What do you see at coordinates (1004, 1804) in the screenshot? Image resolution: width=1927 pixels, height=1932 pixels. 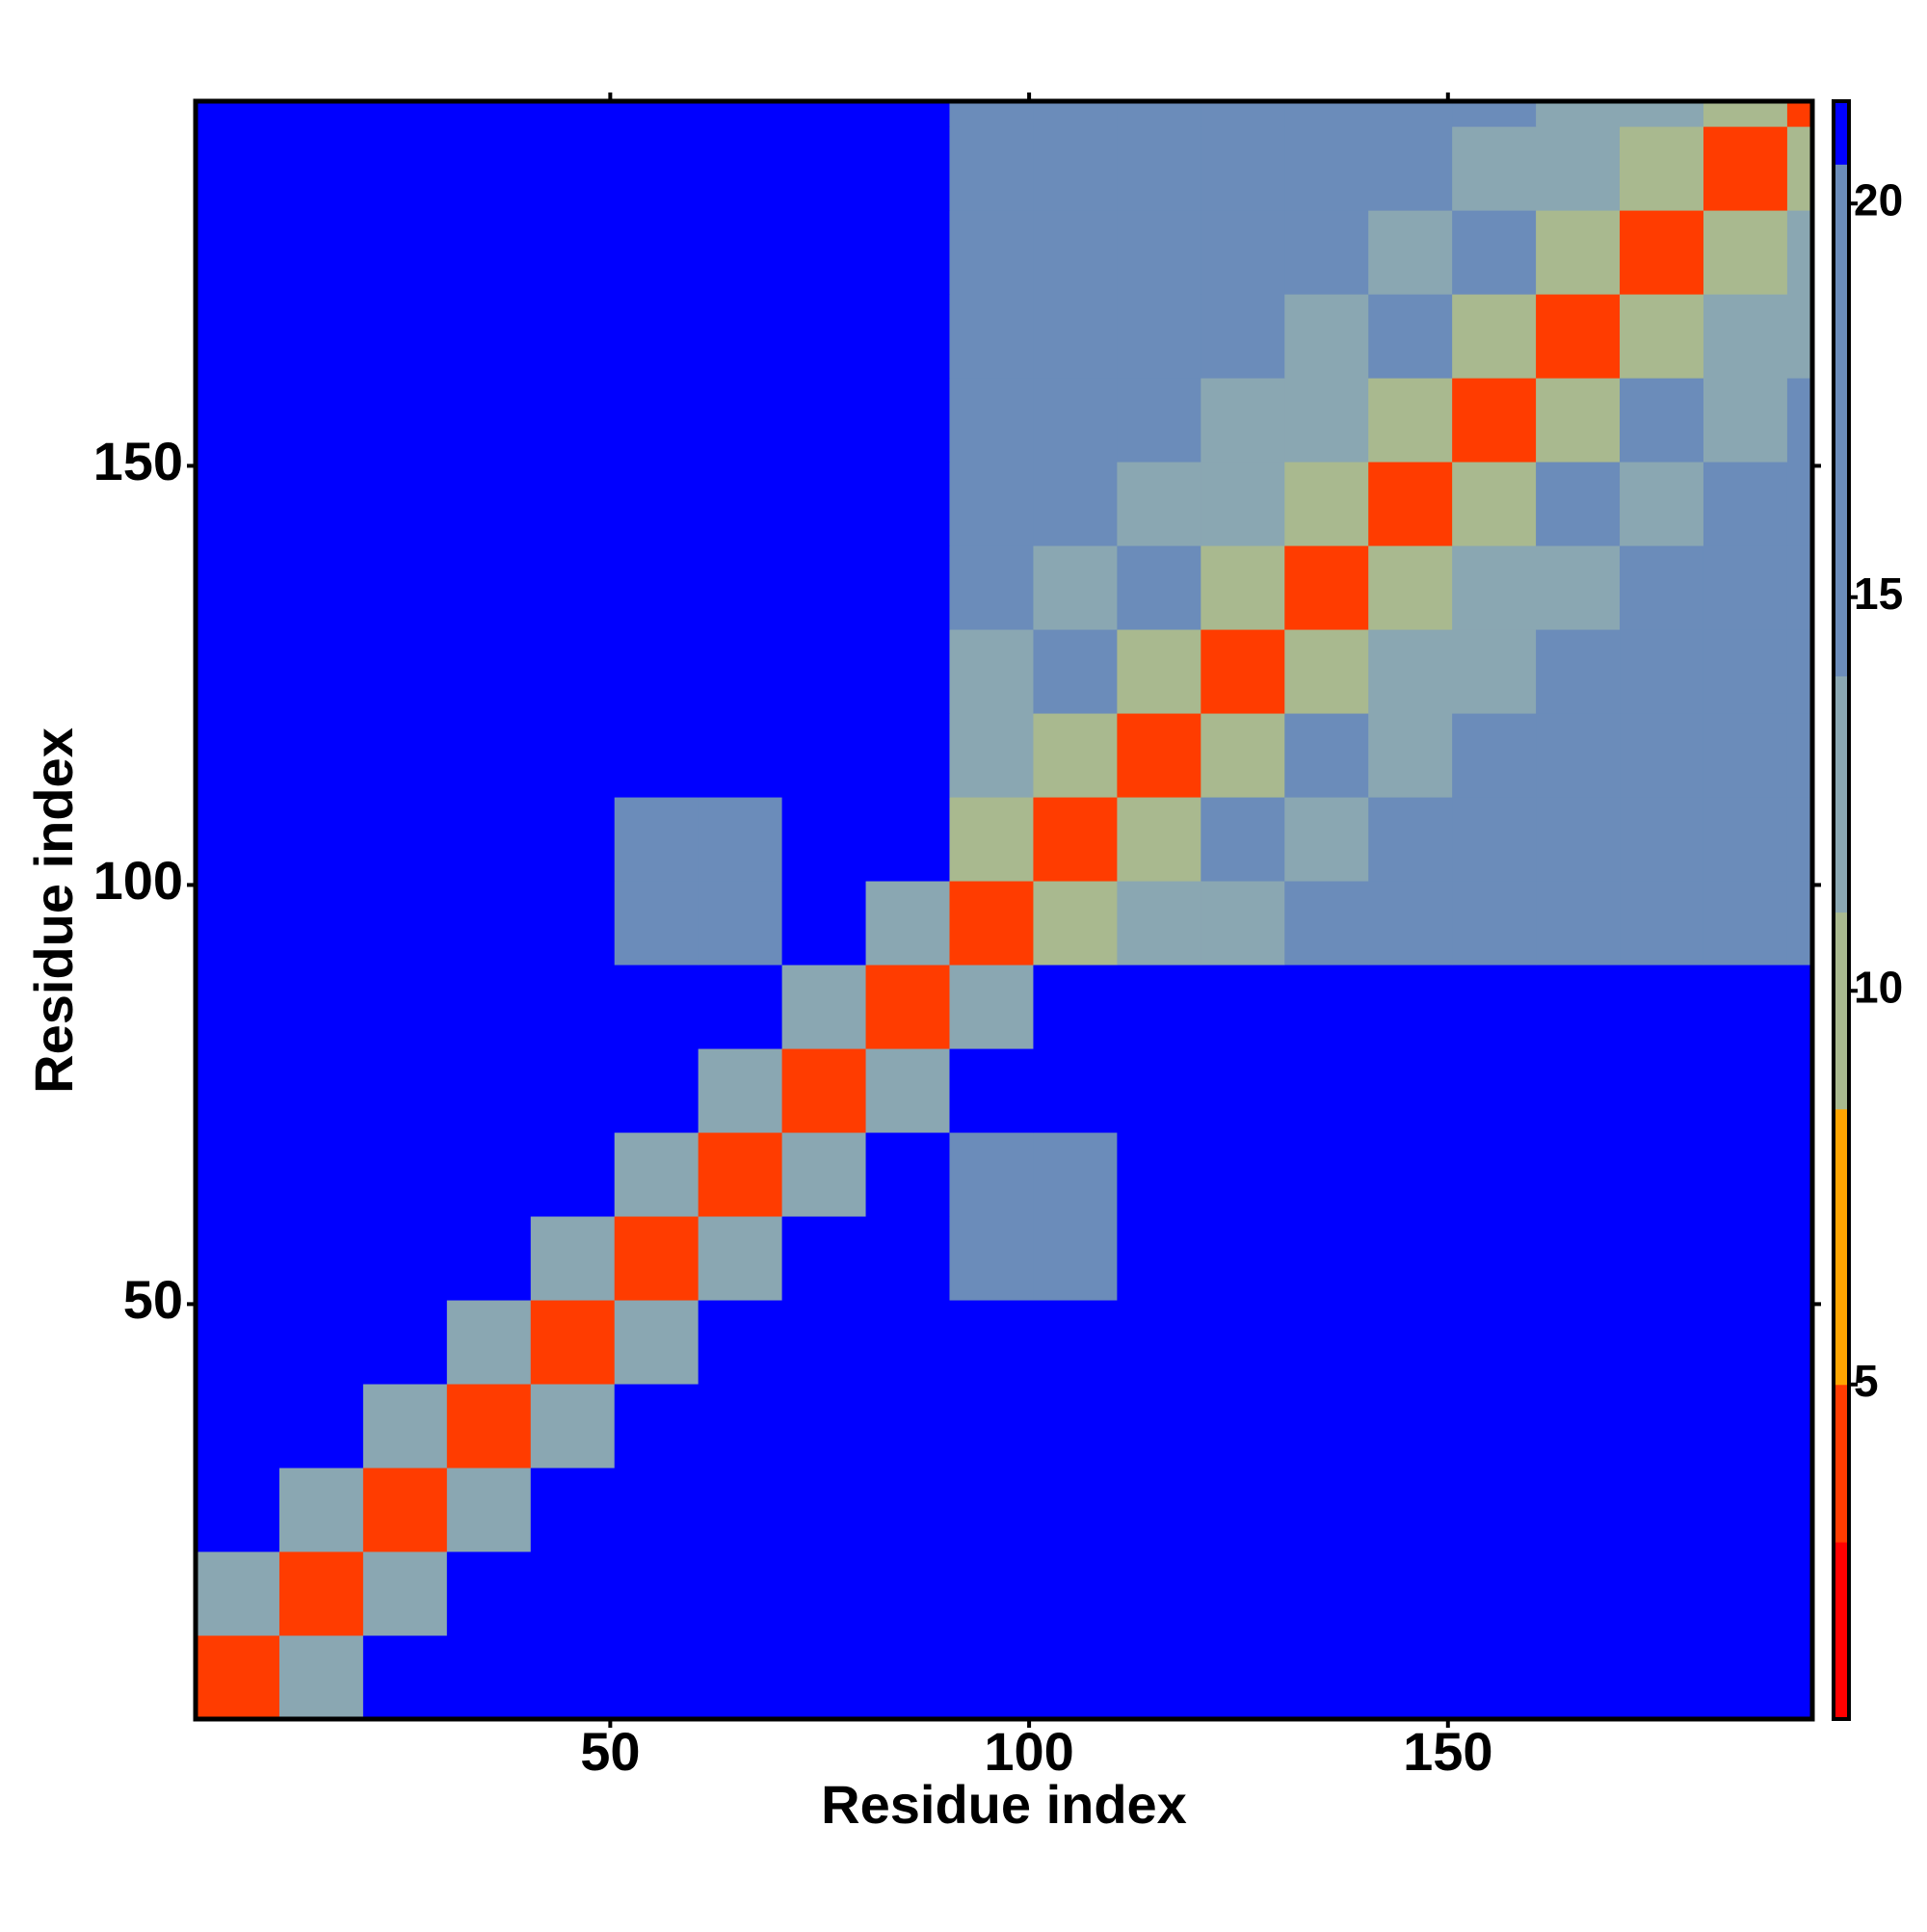 I see `x-axis-label: Residue index` at bounding box center [1004, 1804].